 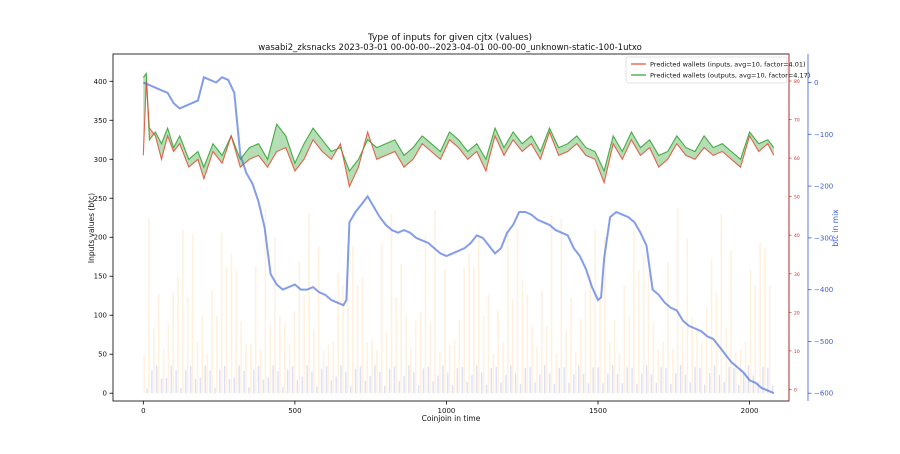 What do you see at coordinates (797, 121) in the screenshot?
I see `y3-tick-label: 70` at bounding box center [797, 121].